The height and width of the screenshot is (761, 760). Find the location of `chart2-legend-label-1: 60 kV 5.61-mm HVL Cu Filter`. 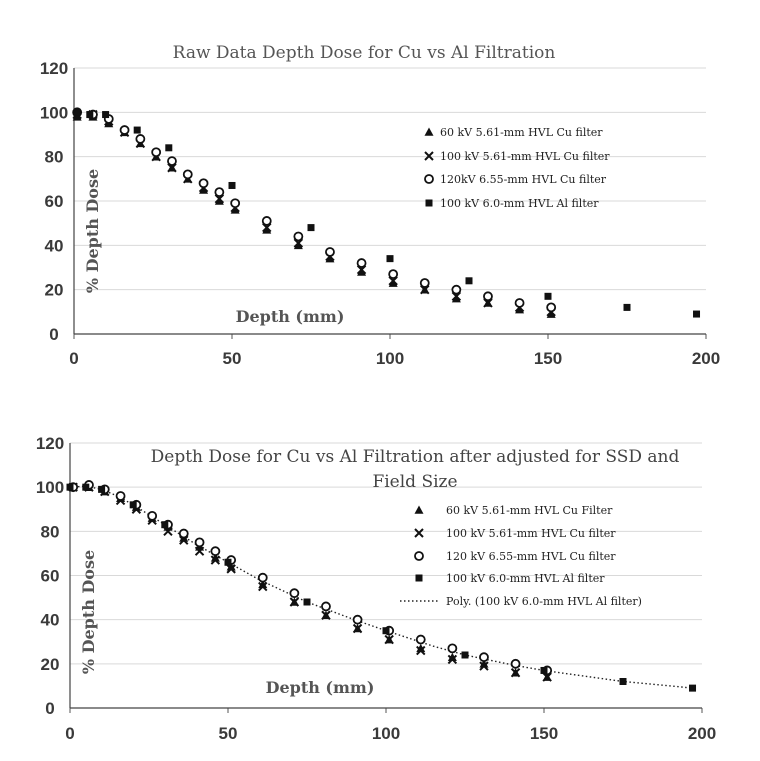

chart2-legend-label-1: 60 kV 5.61-mm HVL Cu Filter is located at coordinates (529, 510).